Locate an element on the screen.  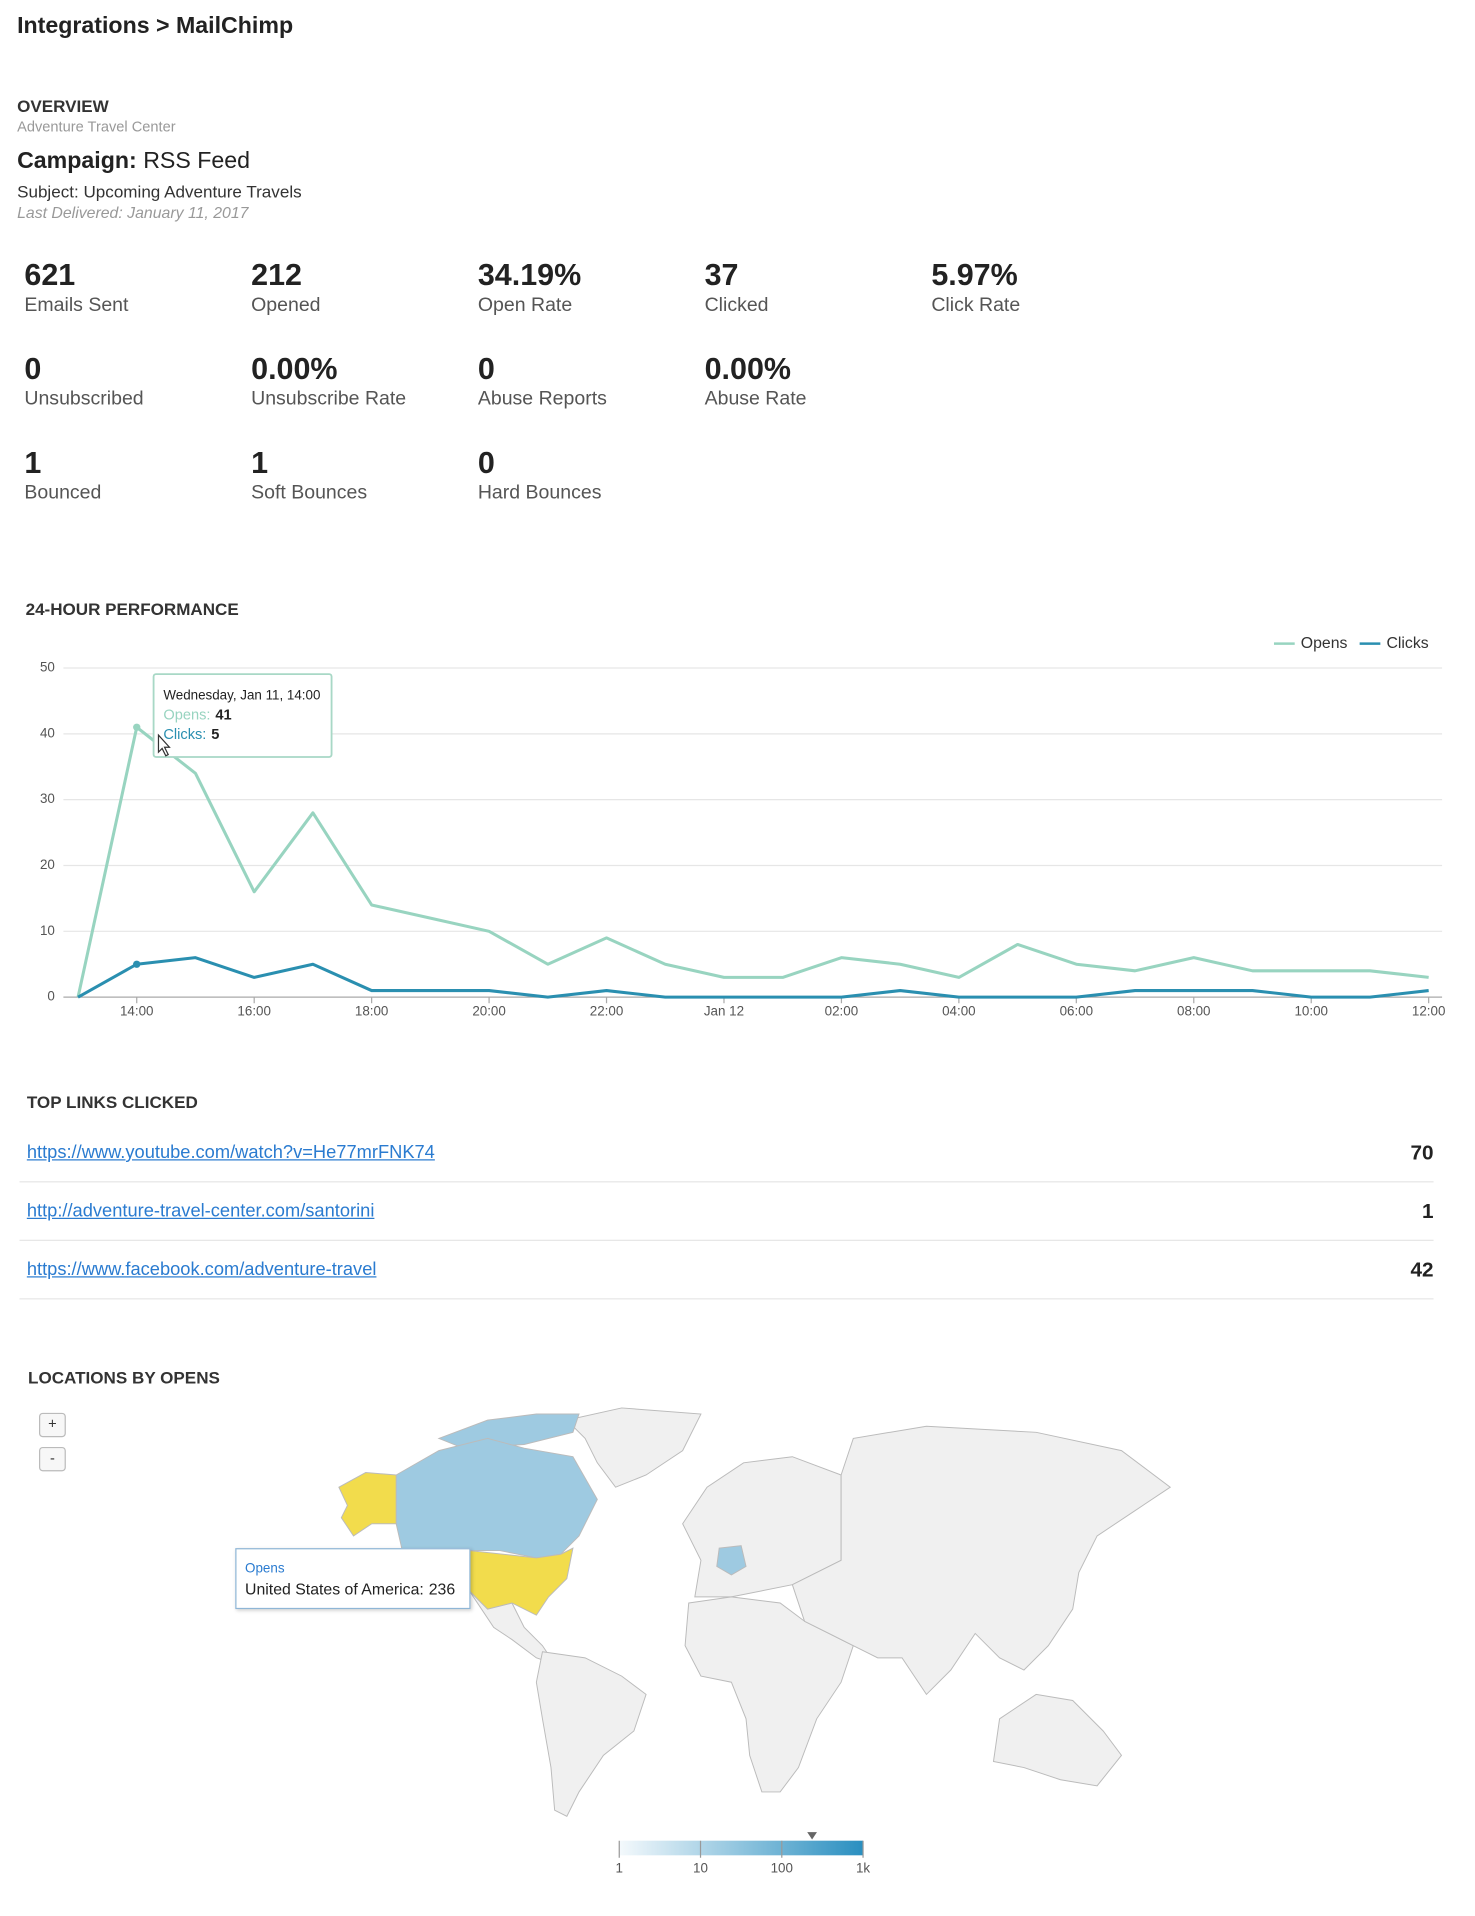
x-tick-label: 12:00 is located at coordinates (1429, 1010).